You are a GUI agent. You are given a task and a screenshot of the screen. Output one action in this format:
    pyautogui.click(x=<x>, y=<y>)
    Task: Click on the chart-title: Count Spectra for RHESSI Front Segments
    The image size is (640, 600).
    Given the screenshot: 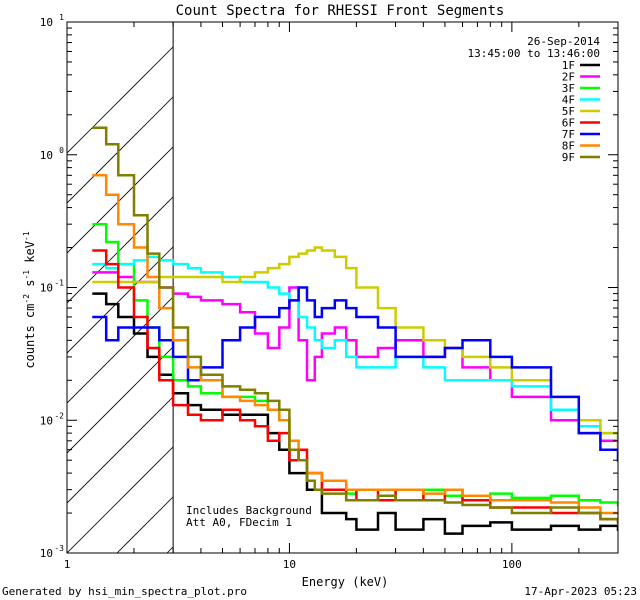 What is the action you would take?
    pyautogui.click(x=340, y=11)
    